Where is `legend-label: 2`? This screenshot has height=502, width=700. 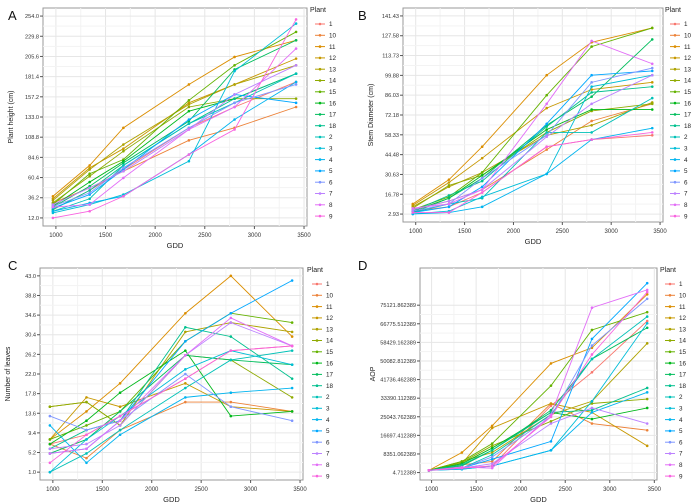 legend-label: 2 is located at coordinates (331, 137).